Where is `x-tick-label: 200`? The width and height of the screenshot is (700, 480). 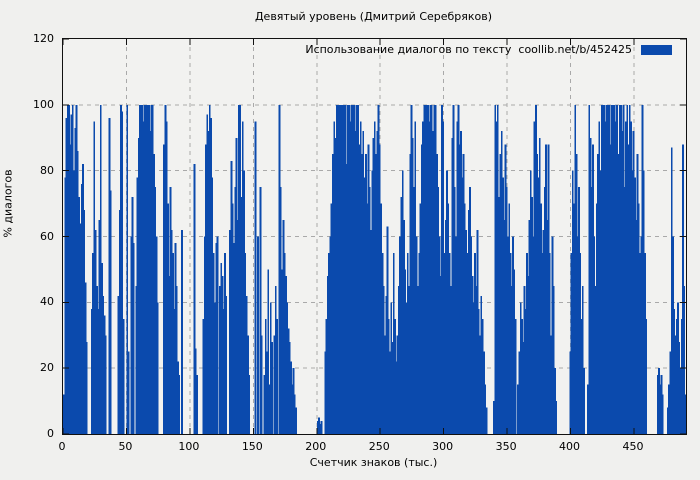
x-tick-label: 200 is located at coordinates (316, 446).